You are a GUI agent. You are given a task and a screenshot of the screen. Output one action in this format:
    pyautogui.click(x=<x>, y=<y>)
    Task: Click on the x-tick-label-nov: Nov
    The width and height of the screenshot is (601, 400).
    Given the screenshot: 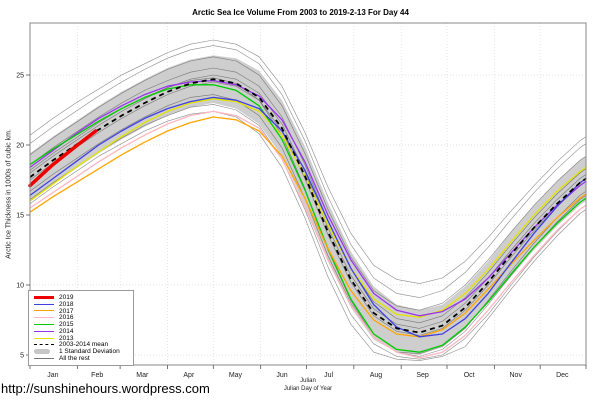 What is the action you would take?
    pyautogui.click(x=516, y=375)
    